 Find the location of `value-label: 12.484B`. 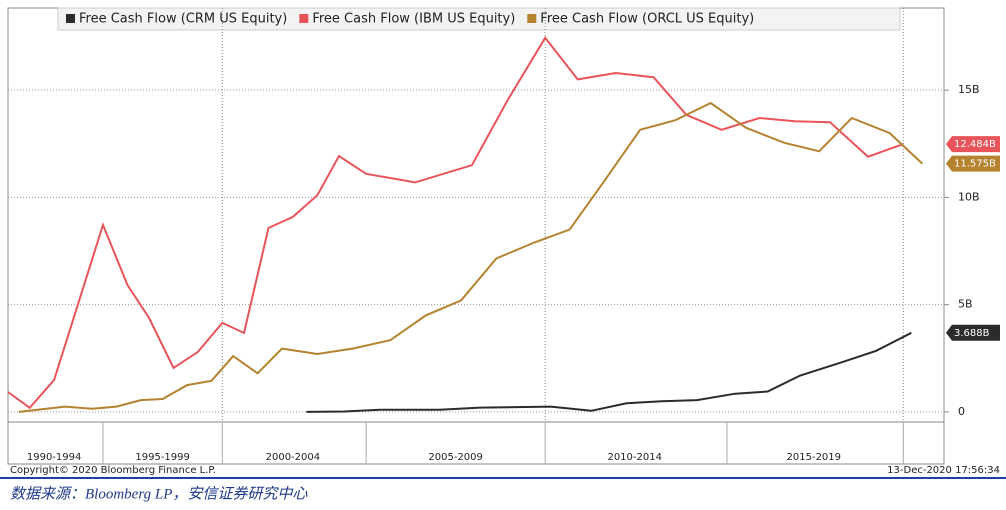

value-label: 12.484B is located at coordinates (975, 144).